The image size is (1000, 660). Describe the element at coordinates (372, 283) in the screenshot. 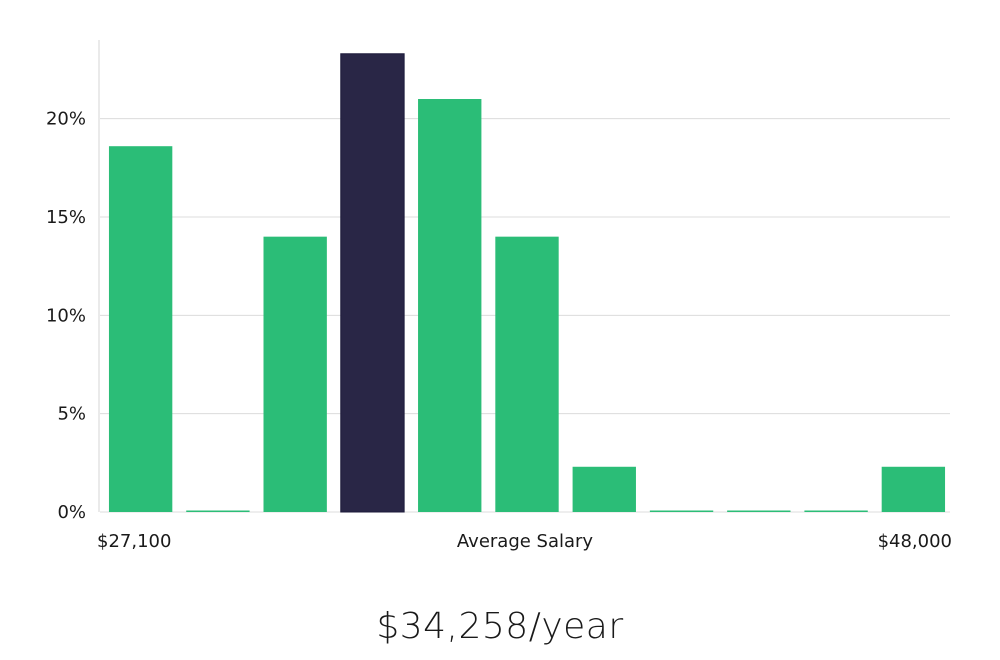

I see `bar-highlighted` at that location.